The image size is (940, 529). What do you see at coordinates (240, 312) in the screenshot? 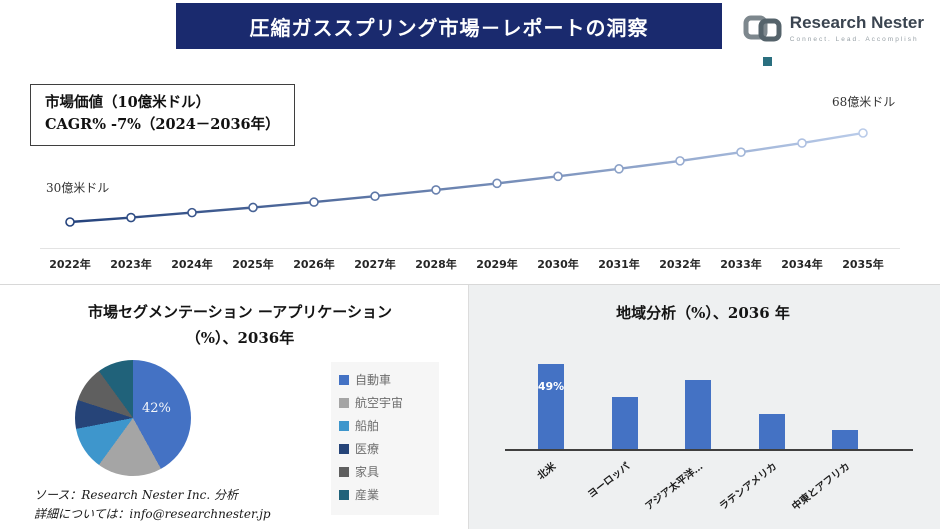
I see `pie-title-line1: 市場セグメンテーション ーアプリケーション` at bounding box center [240, 312].